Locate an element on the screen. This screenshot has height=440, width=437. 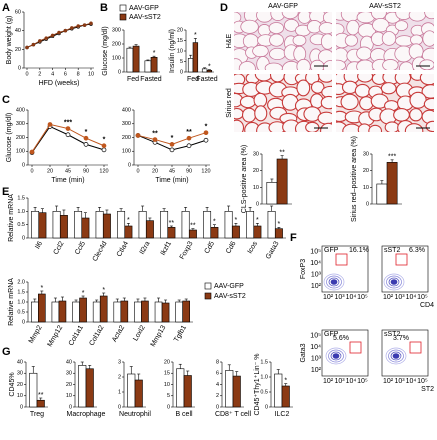
y-axis-label: CLS-positive area (%) is located at coordinates (244, 179).